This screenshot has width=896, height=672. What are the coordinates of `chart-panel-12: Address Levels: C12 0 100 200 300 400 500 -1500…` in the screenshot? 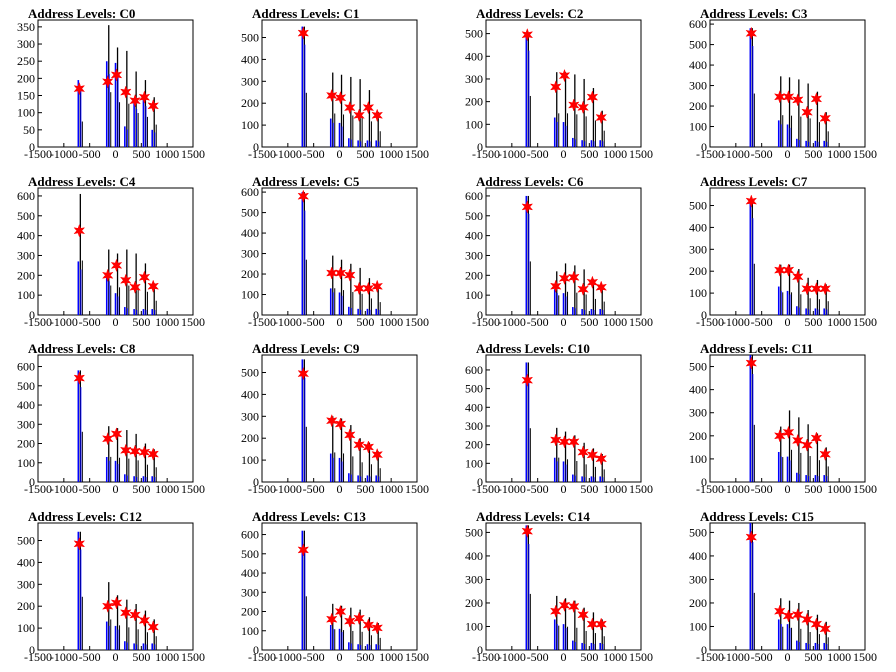 It's located at (111, 586).